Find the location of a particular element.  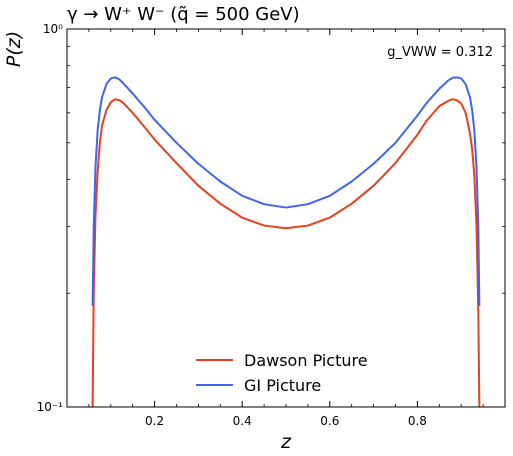

legend: Dawson Picture GI Picture is located at coordinates (282, 373).